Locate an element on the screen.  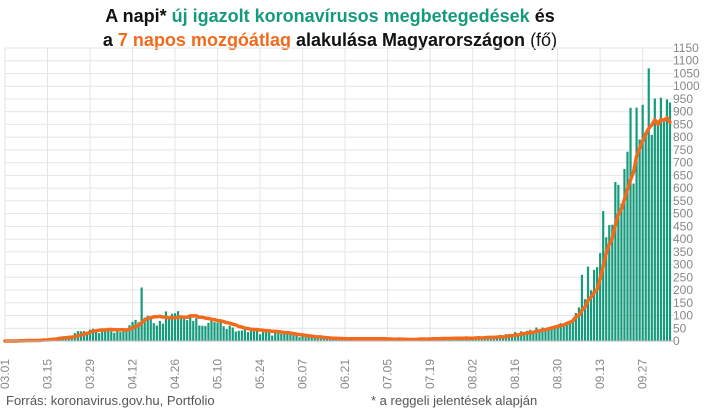
x-tick-label: 06.07 is located at coordinates (303, 374).